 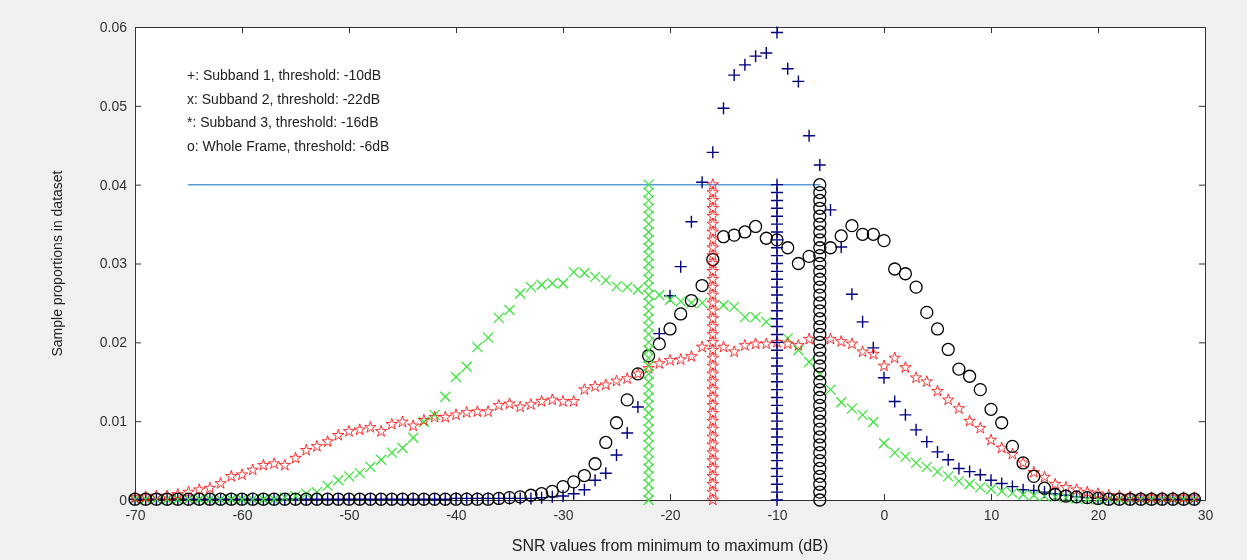 What do you see at coordinates (1205, 514) in the screenshot?
I see `x-tick-label: 30` at bounding box center [1205, 514].